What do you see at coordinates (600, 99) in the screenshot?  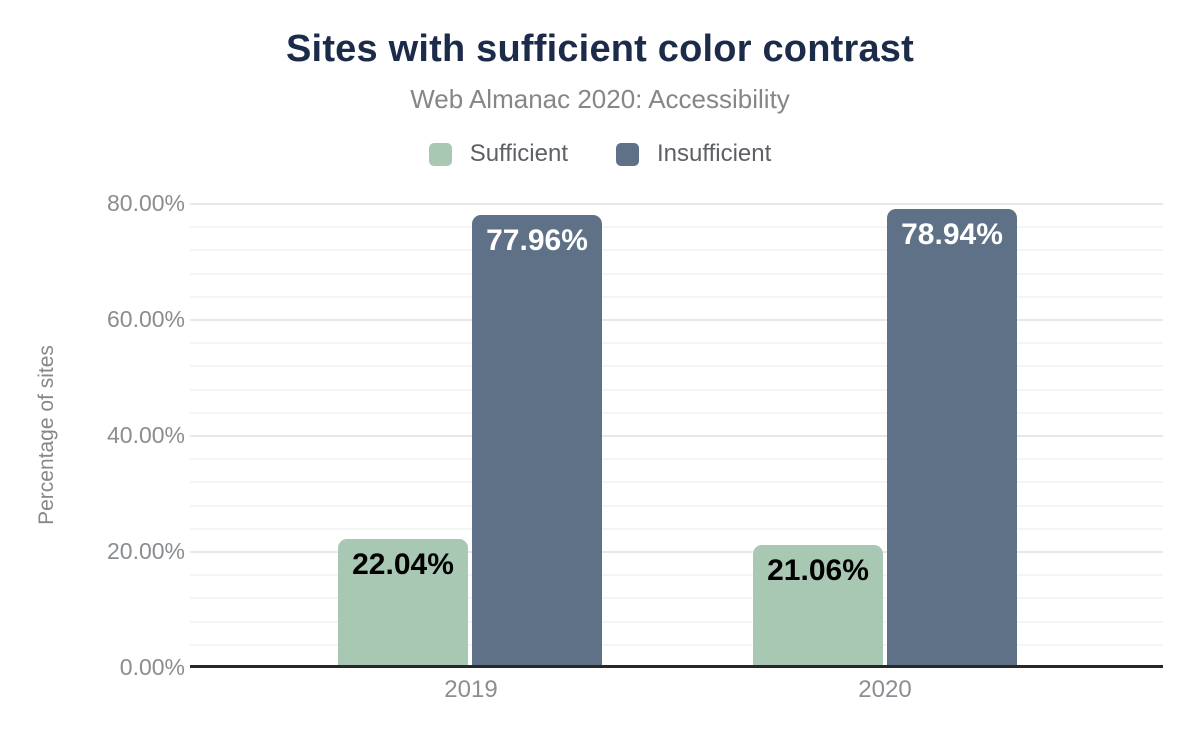 I see `chart-subtitle: Web Almanac 2020: Accessibility` at bounding box center [600, 99].